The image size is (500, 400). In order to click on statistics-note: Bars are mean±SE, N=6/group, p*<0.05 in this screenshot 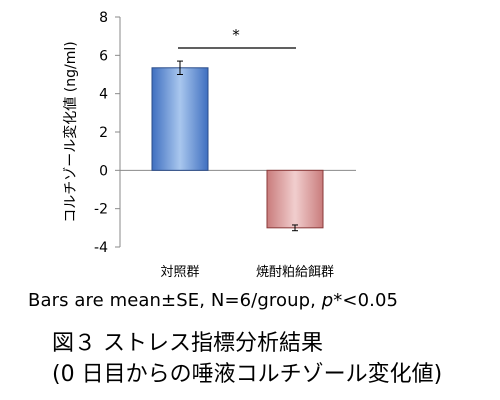, I will do `click(213, 300)`.